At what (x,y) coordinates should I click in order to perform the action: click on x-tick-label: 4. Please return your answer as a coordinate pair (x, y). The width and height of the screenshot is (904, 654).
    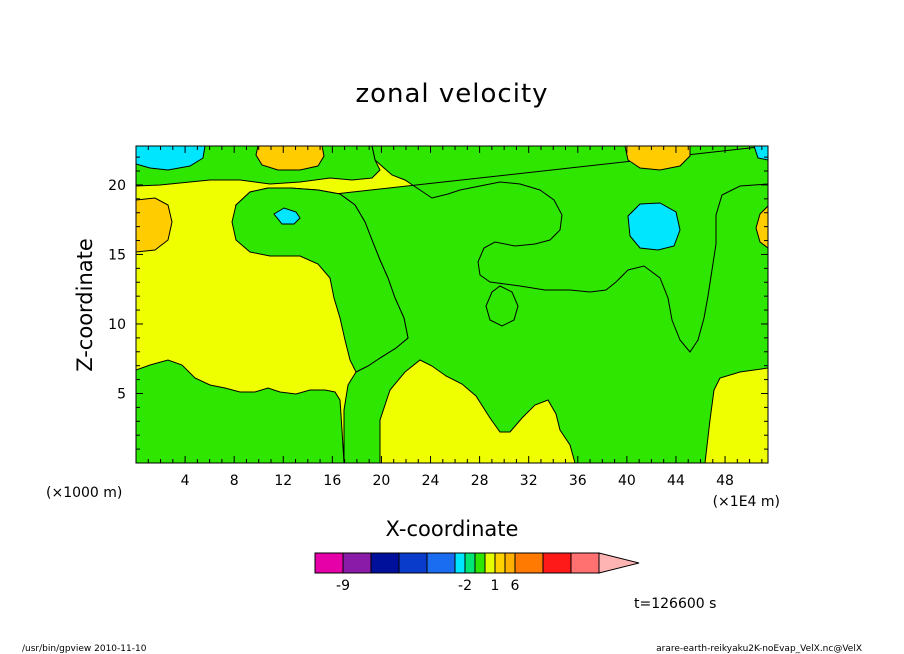
    Looking at the image, I should click on (185, 481).